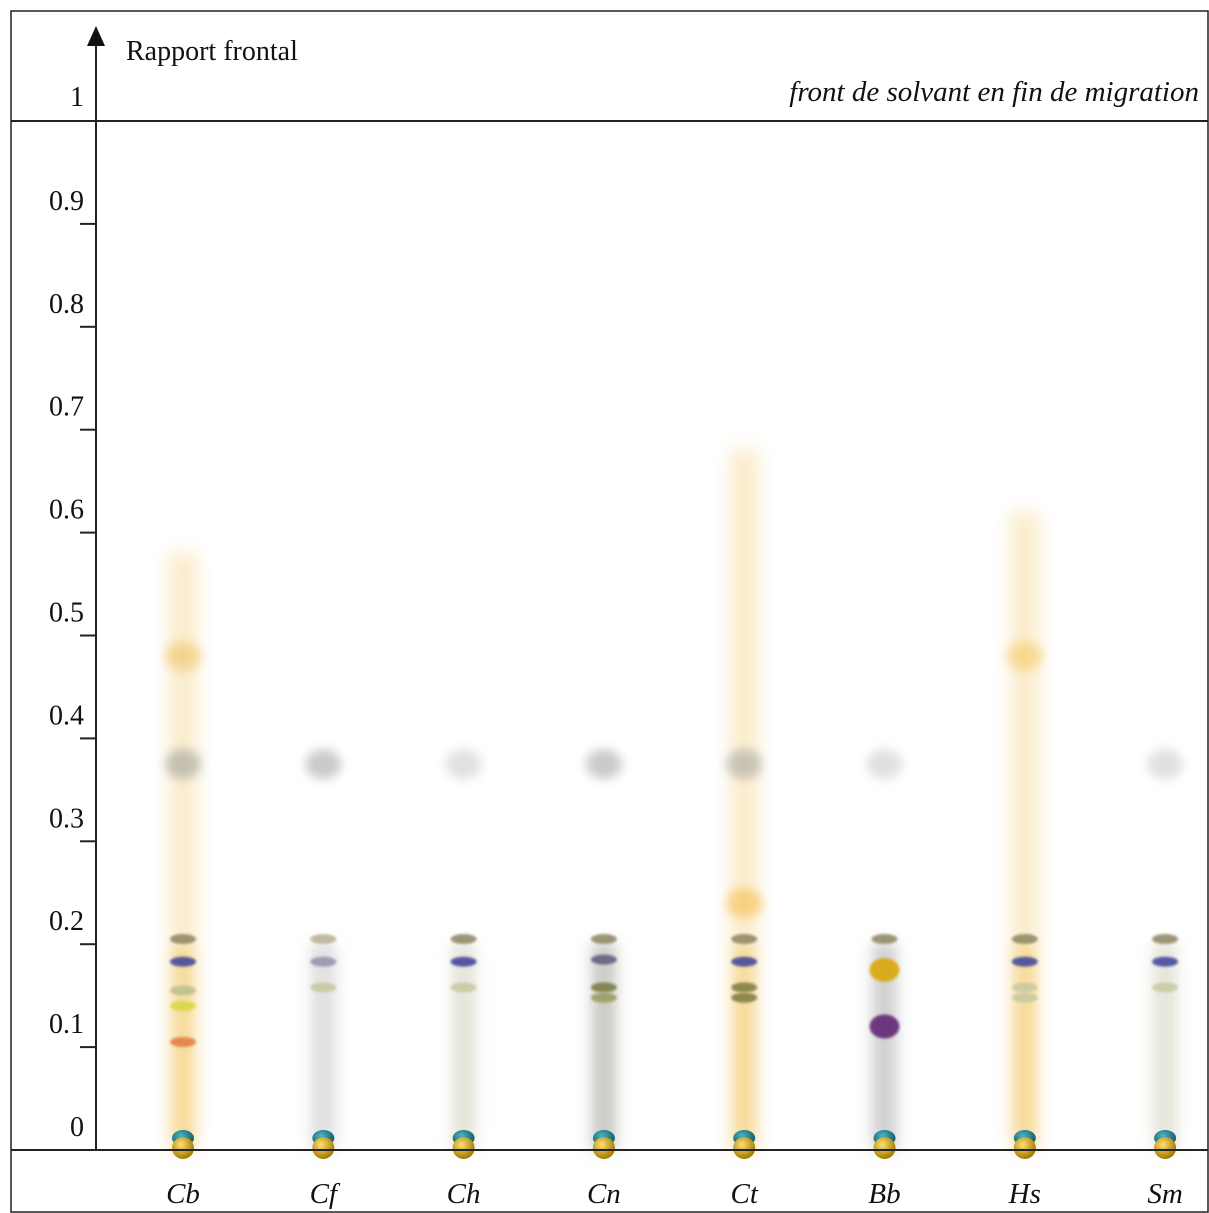 The image size is (1209, 1213). Describe the element at coordinates (66, 818) in the screenshot. I see `tick-label: 0.3` at that location.